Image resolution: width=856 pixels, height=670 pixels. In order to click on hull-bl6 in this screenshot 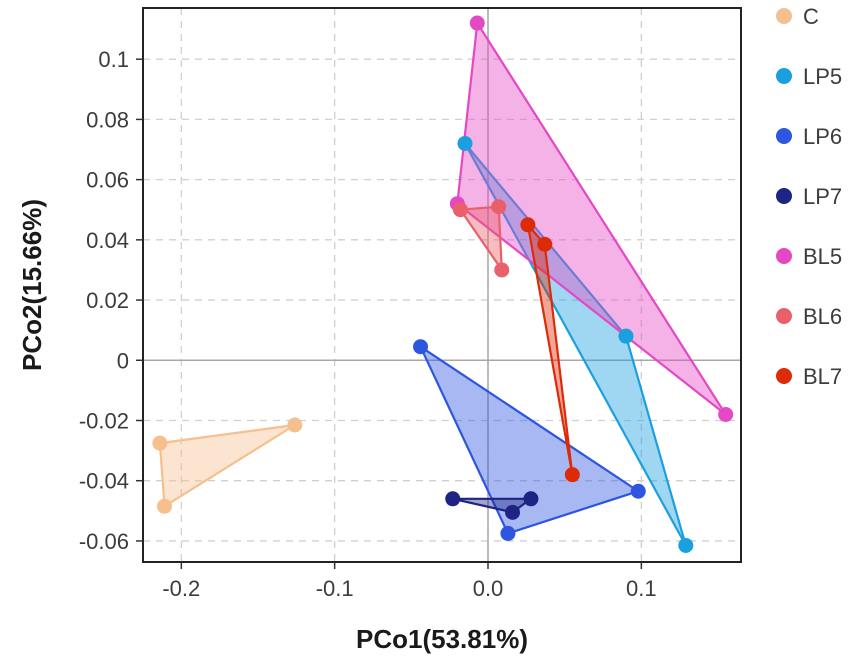, I will do `click(481, 238)`.